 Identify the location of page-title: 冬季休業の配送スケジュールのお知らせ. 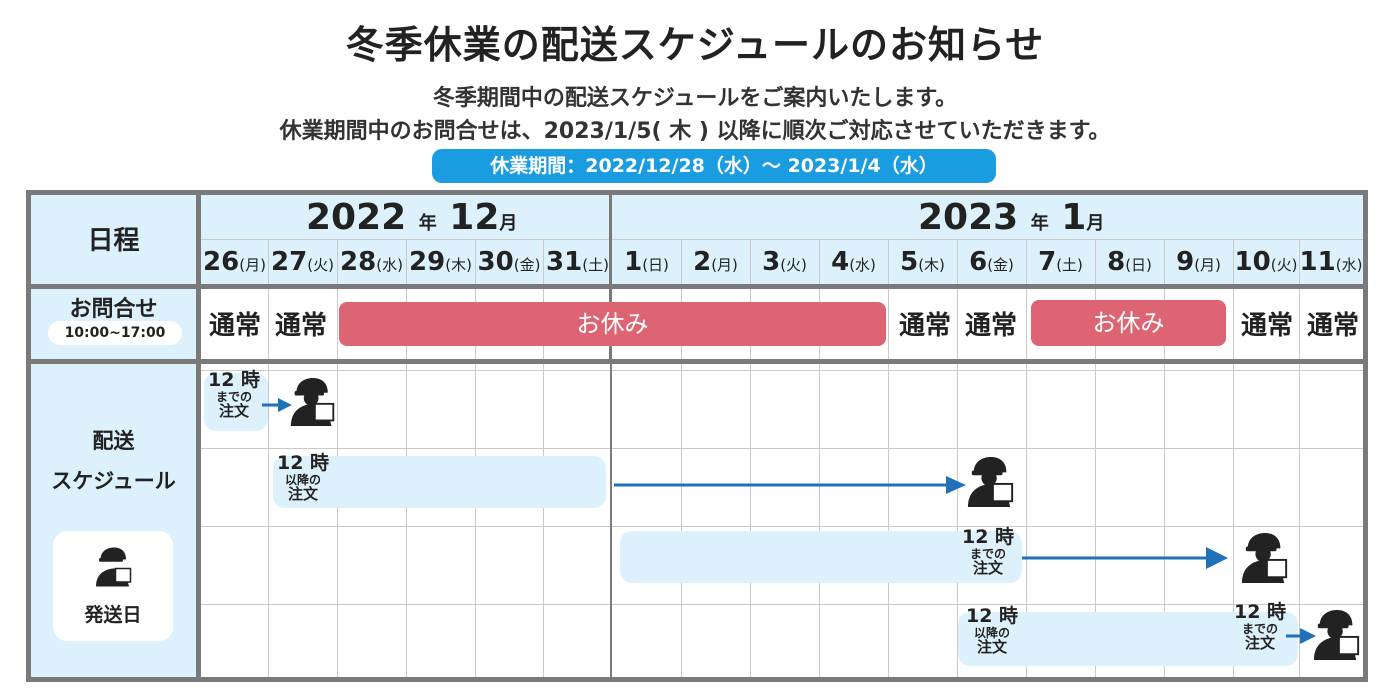
(695, 45).